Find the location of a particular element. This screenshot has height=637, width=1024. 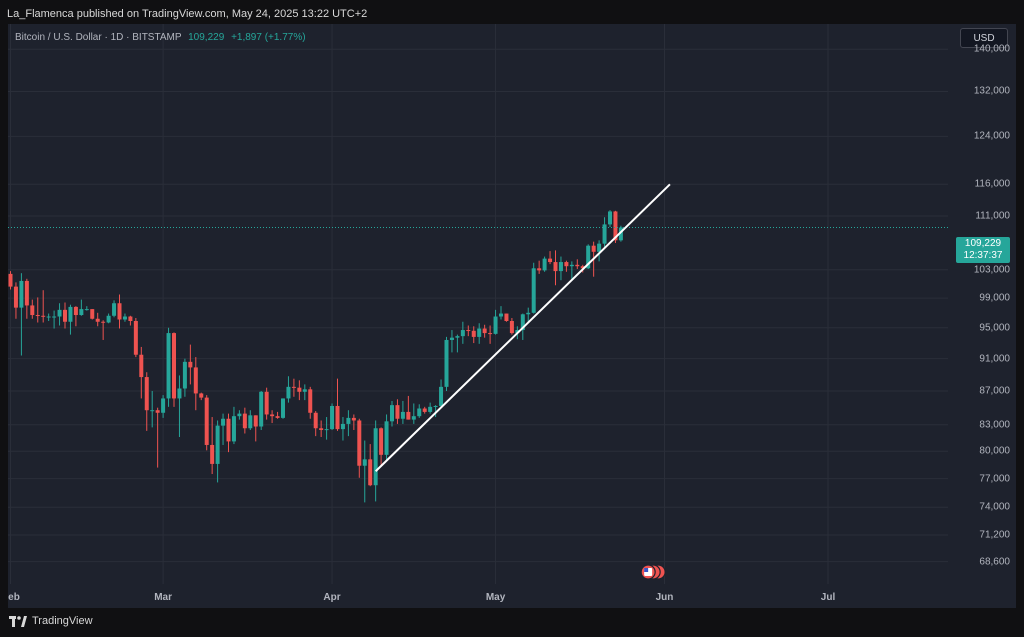

footer-brand: TradingView is located at coordinates (51, 621).